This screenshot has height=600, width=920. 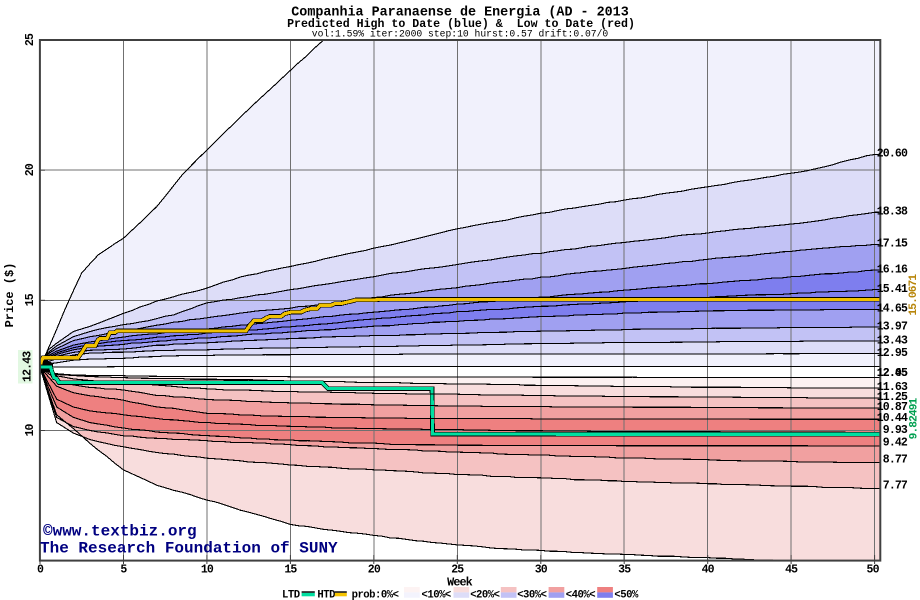 What do you see at coordinates (436, 594) in the screenshot?
I see `svg-text: <10%<` at bounding box center [436, 594].